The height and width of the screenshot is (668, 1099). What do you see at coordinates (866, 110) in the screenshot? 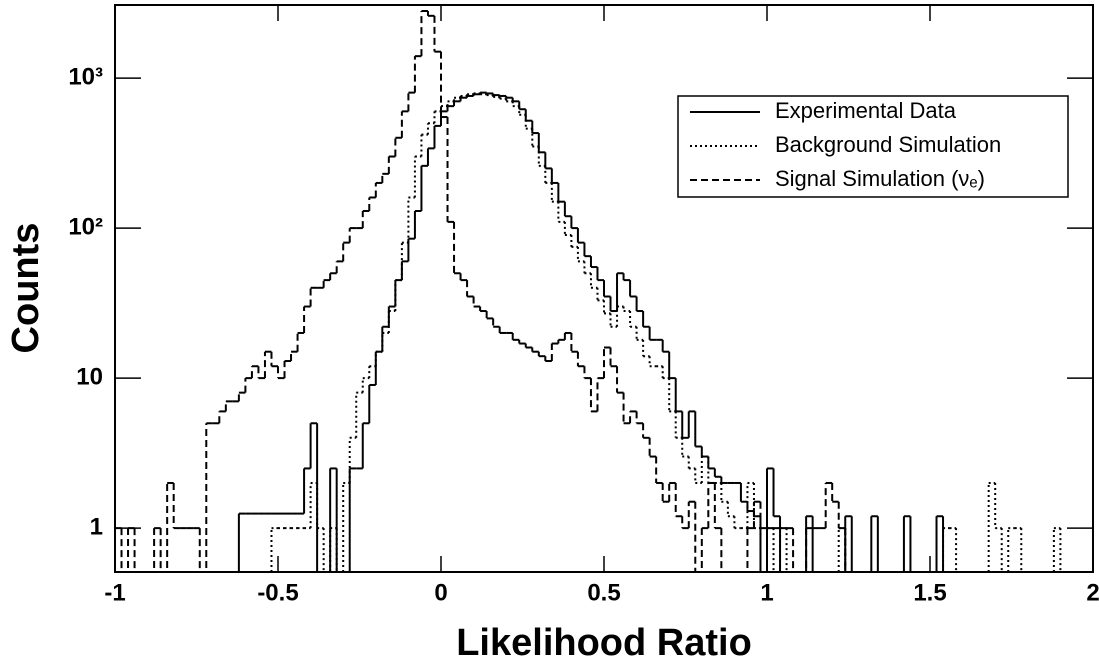
I see `legend-label: Experimental Data` at bounding box center [866, 110].